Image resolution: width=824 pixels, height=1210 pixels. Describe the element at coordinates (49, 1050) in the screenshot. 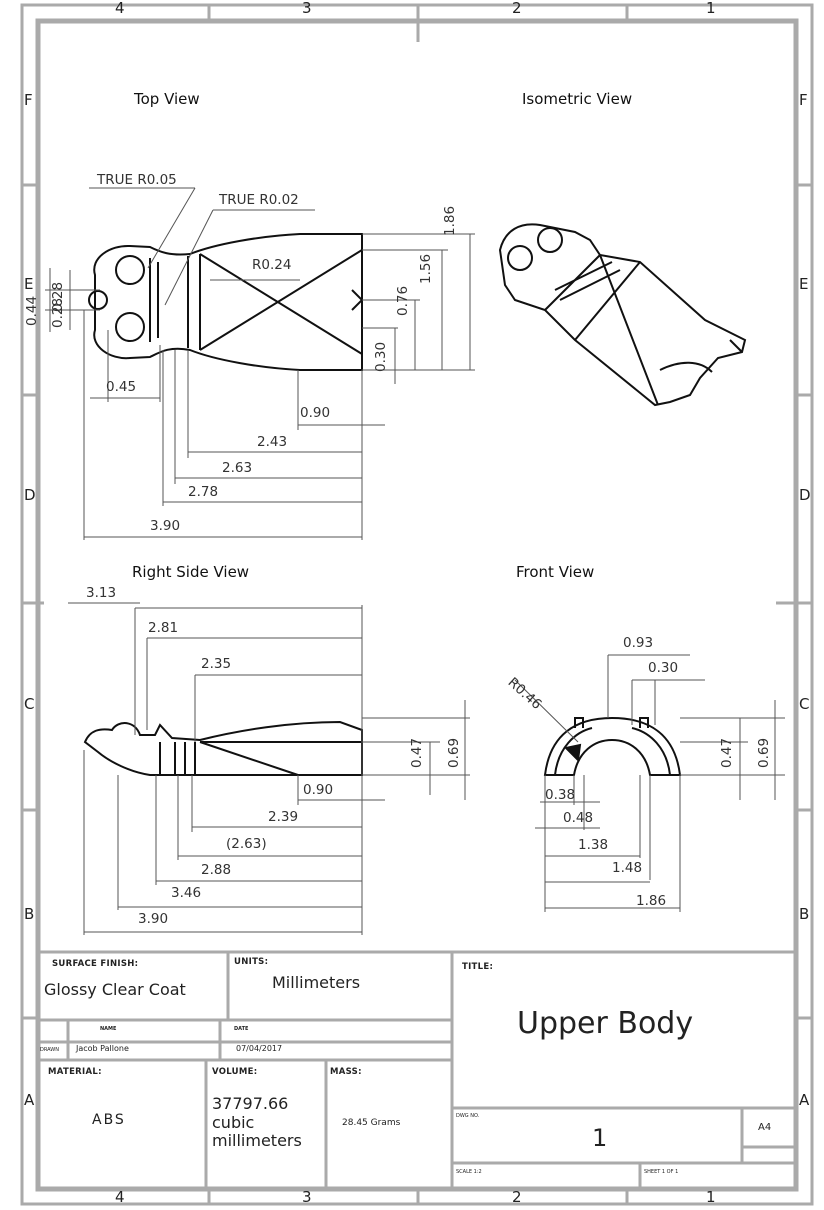

I see `drawn-label: DRAWN` at that location.